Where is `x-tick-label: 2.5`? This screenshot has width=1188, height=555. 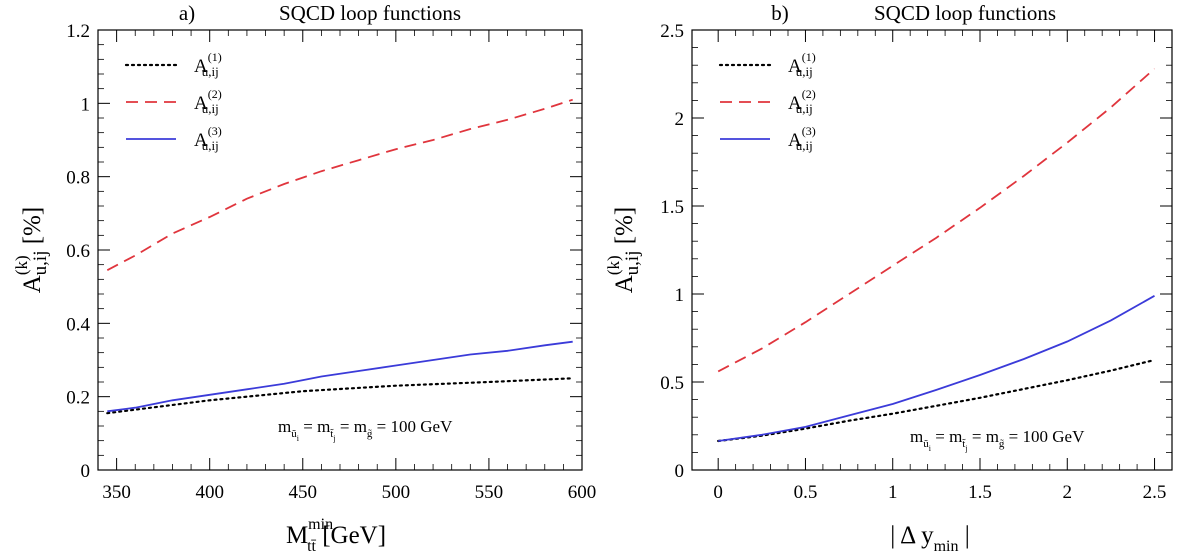
x-tick-label: 2.5 is located at coordinates (1155, 492).